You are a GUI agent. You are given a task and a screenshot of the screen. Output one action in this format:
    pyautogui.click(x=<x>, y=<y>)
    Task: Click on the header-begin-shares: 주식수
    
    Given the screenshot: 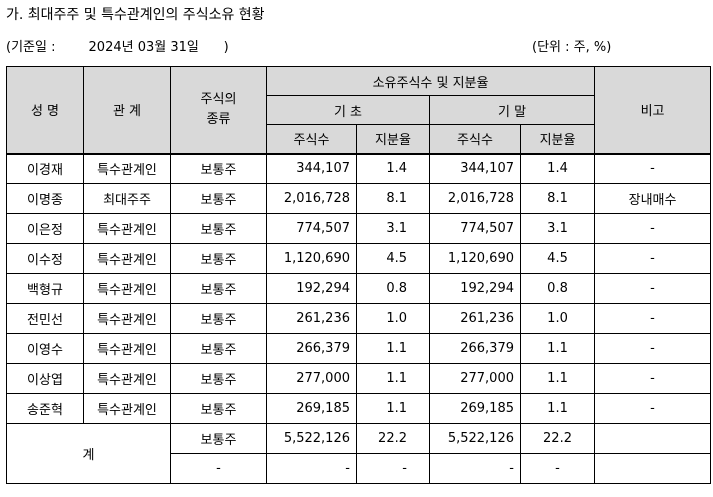 What is the action you would take?
    pyautogui.click(x=311, y=139)
    